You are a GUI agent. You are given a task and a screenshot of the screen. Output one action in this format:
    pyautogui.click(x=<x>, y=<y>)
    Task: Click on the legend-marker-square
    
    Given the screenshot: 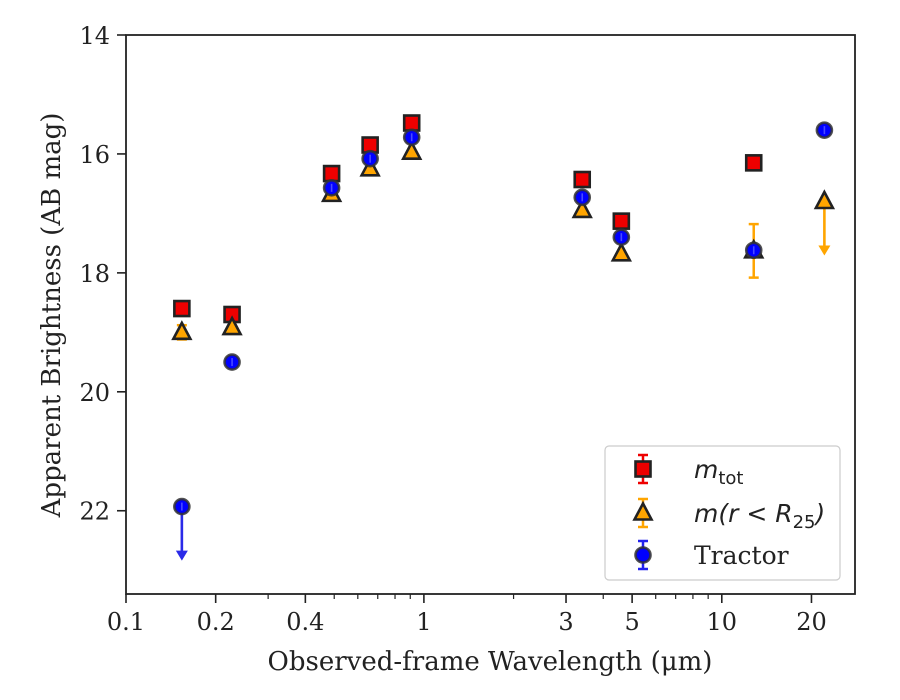 What is the action you would take?
    pyautogui.click(x=643, y=469)
    